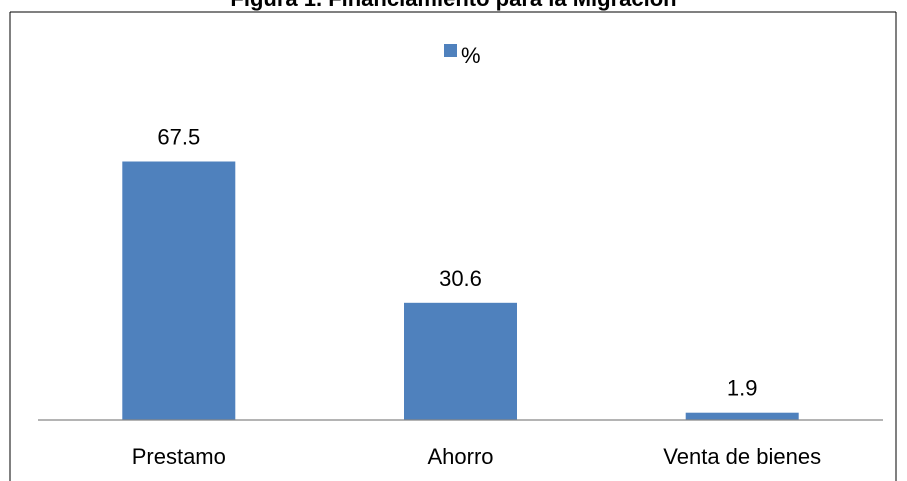 The image size is (907, 481). Describe the element at coordinates (742, 388) in the screenshot. I see `data-label: 1.9` at that location.